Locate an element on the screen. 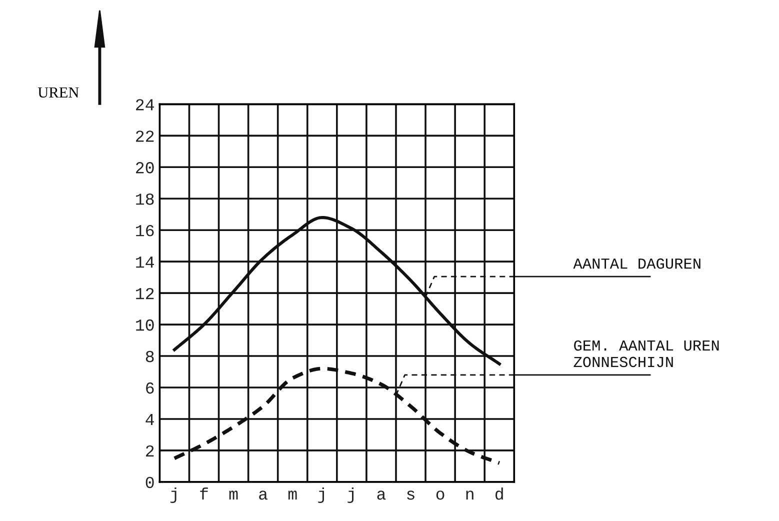  y-tick-label: 16 is located at coordinates (145, 230).